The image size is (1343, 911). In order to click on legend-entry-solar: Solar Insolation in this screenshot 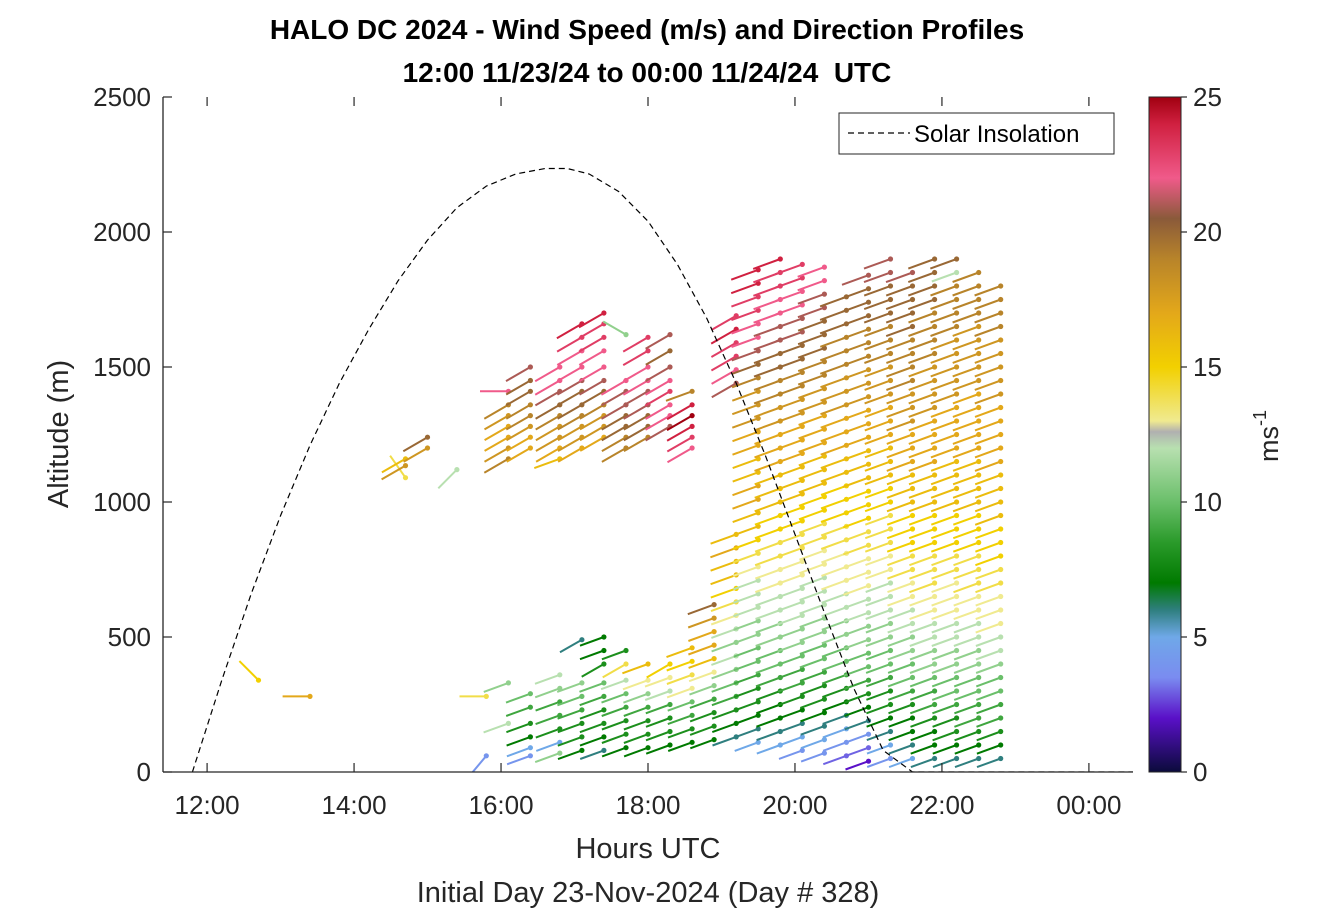, I will do `click(996, 134)`.